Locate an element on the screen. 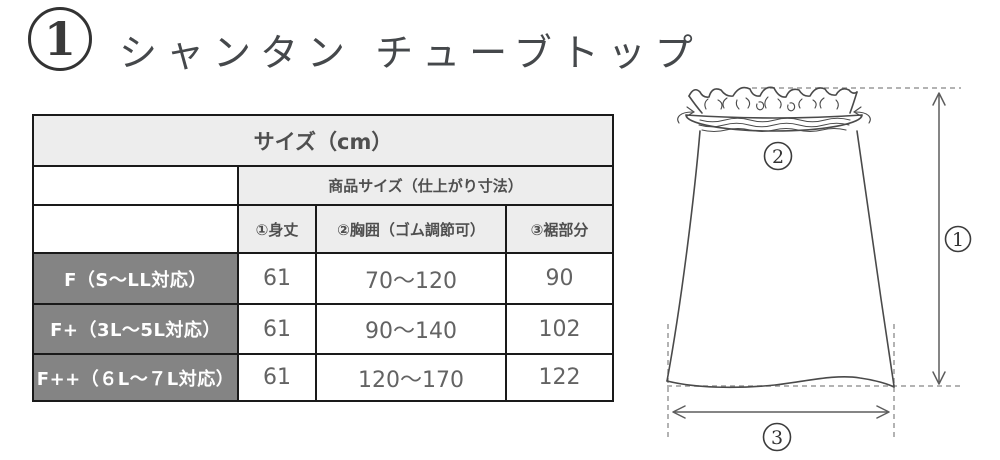 This screenshot has height=460, width=1000. hem-dimension-arrow is located at coordinates (781, 412).